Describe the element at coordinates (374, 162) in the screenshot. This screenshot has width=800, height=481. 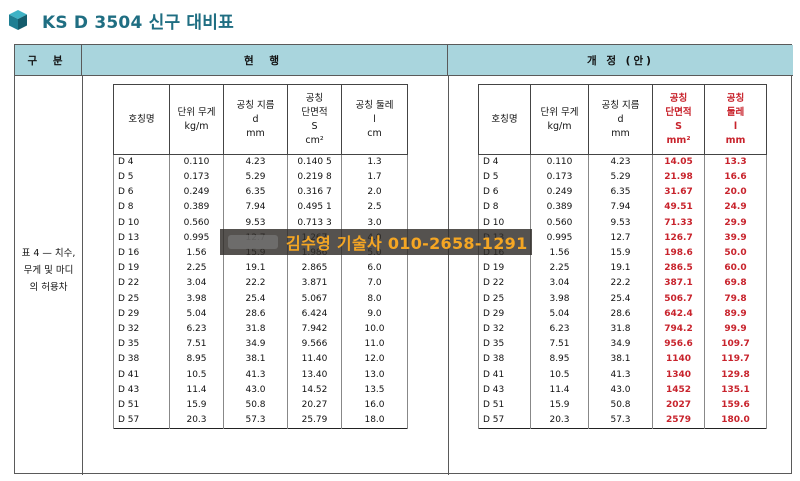
I see `value-cell: 1.3` at that location.